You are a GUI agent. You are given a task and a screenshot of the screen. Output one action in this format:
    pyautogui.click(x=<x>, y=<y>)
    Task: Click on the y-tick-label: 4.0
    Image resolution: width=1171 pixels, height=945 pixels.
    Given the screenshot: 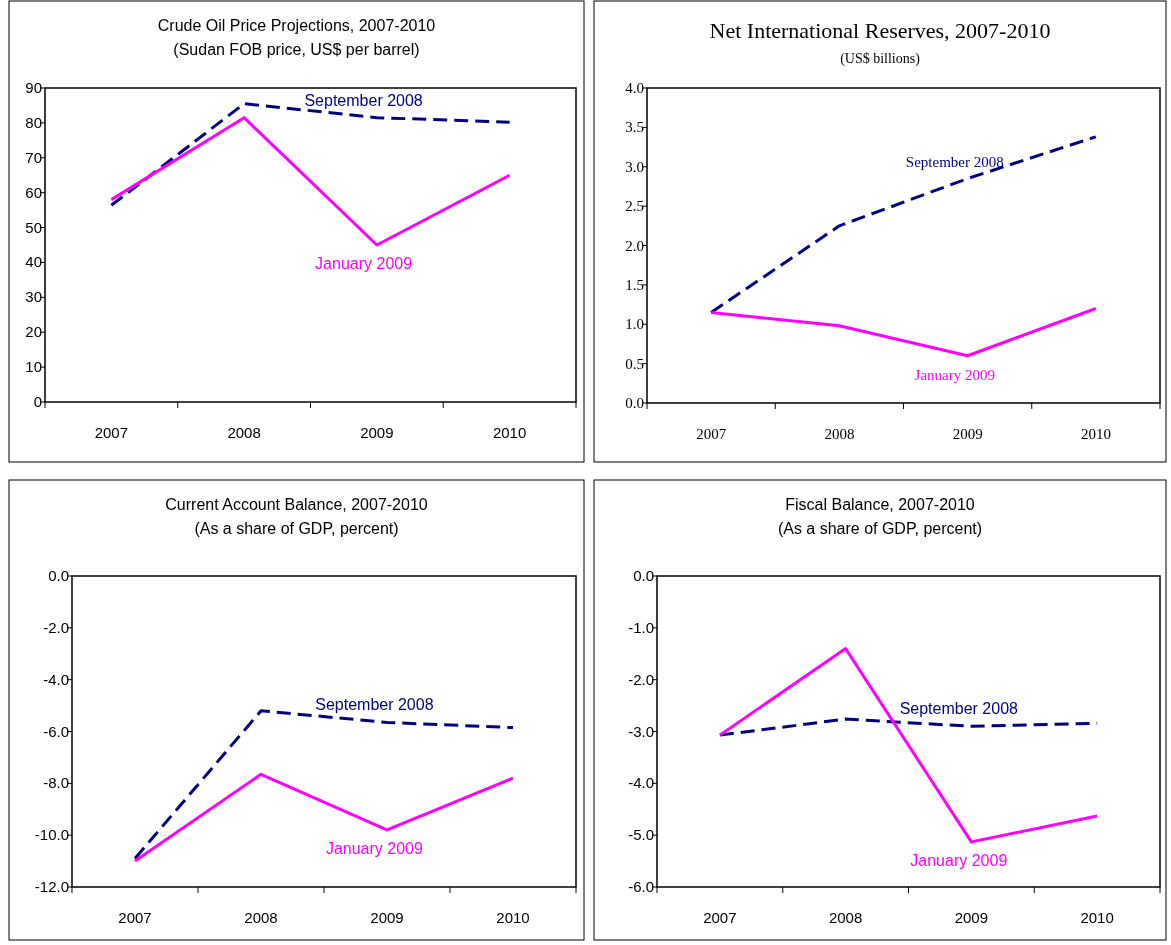 What is the action you would take?
    pyautogui.click(x=634, y=88)
    